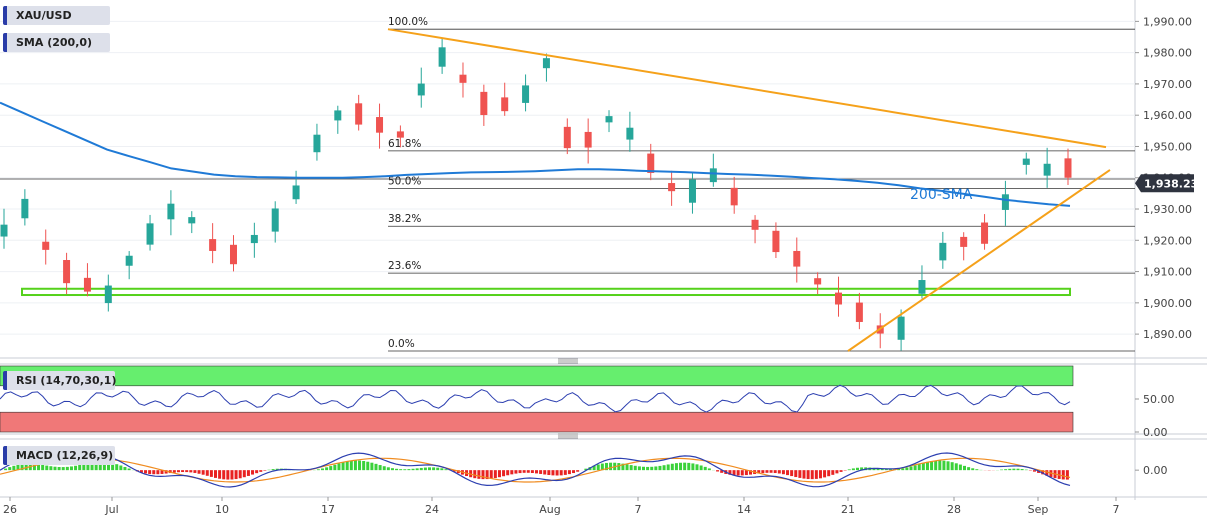  What do you see at coordinates (56, 42) in the screenshot?
I see `sma-indicator-badge: SMA (200,0)` at bounding box center [56, 42].